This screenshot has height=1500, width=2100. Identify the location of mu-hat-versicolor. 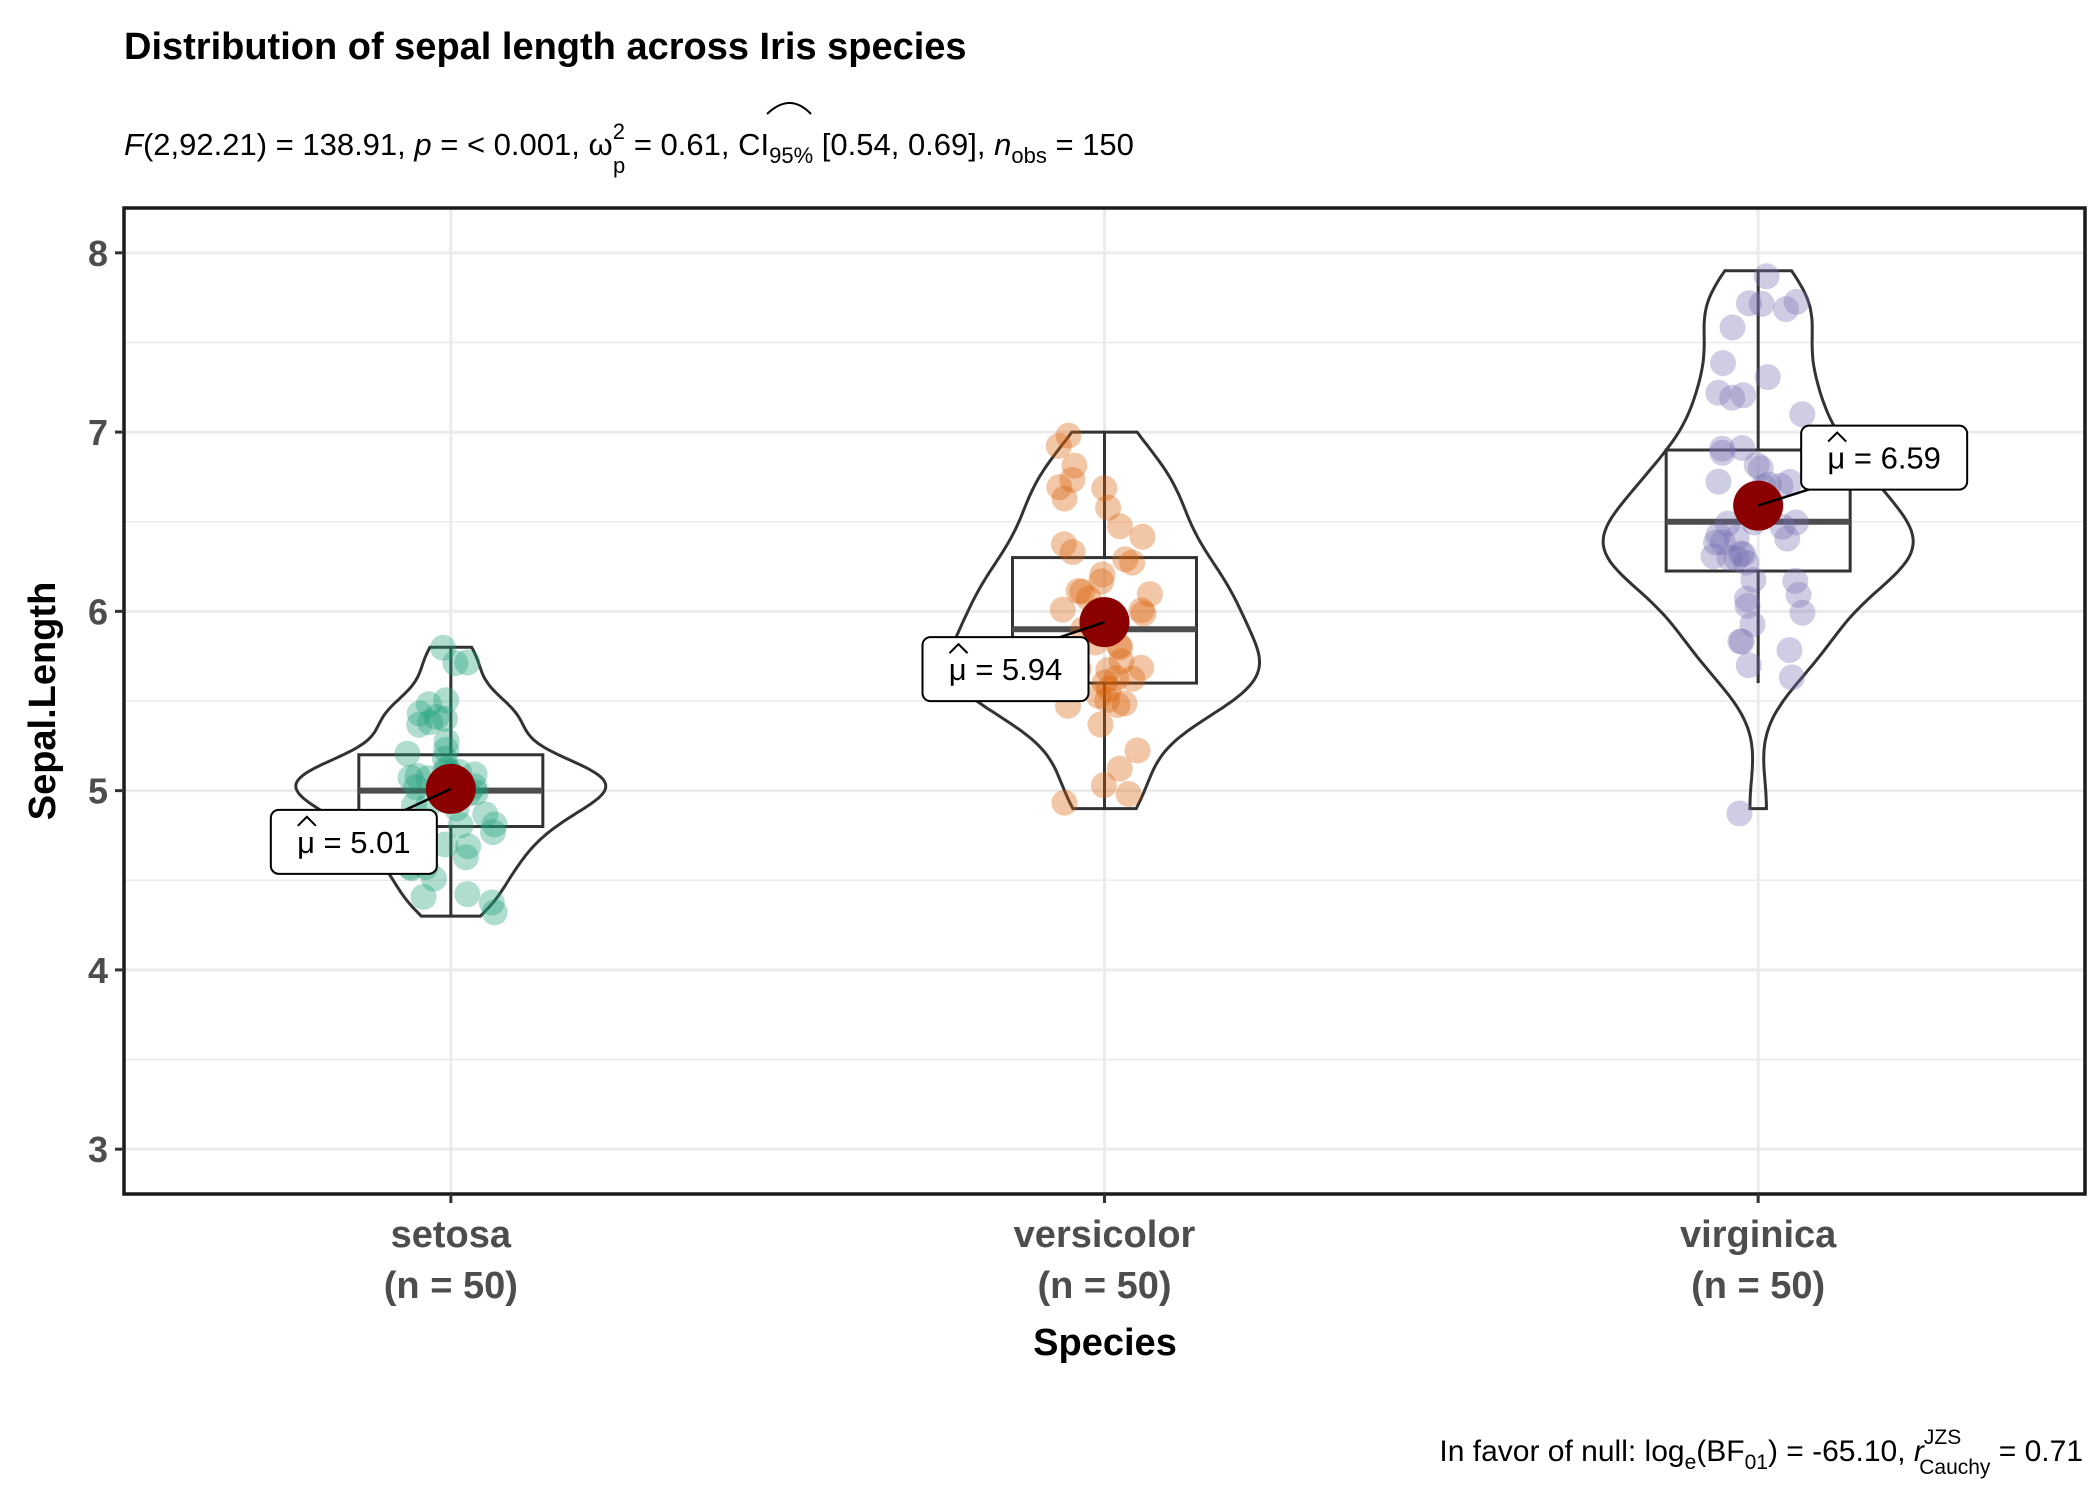
(958, 648).